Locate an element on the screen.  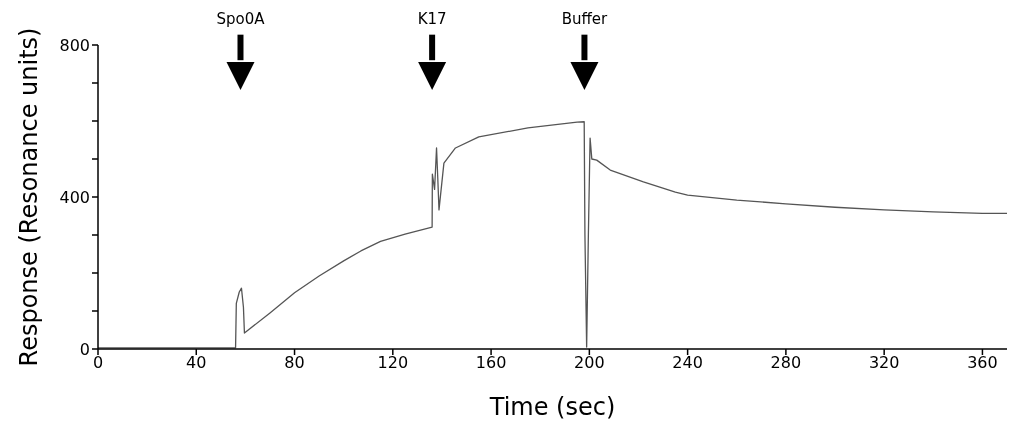
ref-line-label: Buffer is located at coordinates (585, 19).